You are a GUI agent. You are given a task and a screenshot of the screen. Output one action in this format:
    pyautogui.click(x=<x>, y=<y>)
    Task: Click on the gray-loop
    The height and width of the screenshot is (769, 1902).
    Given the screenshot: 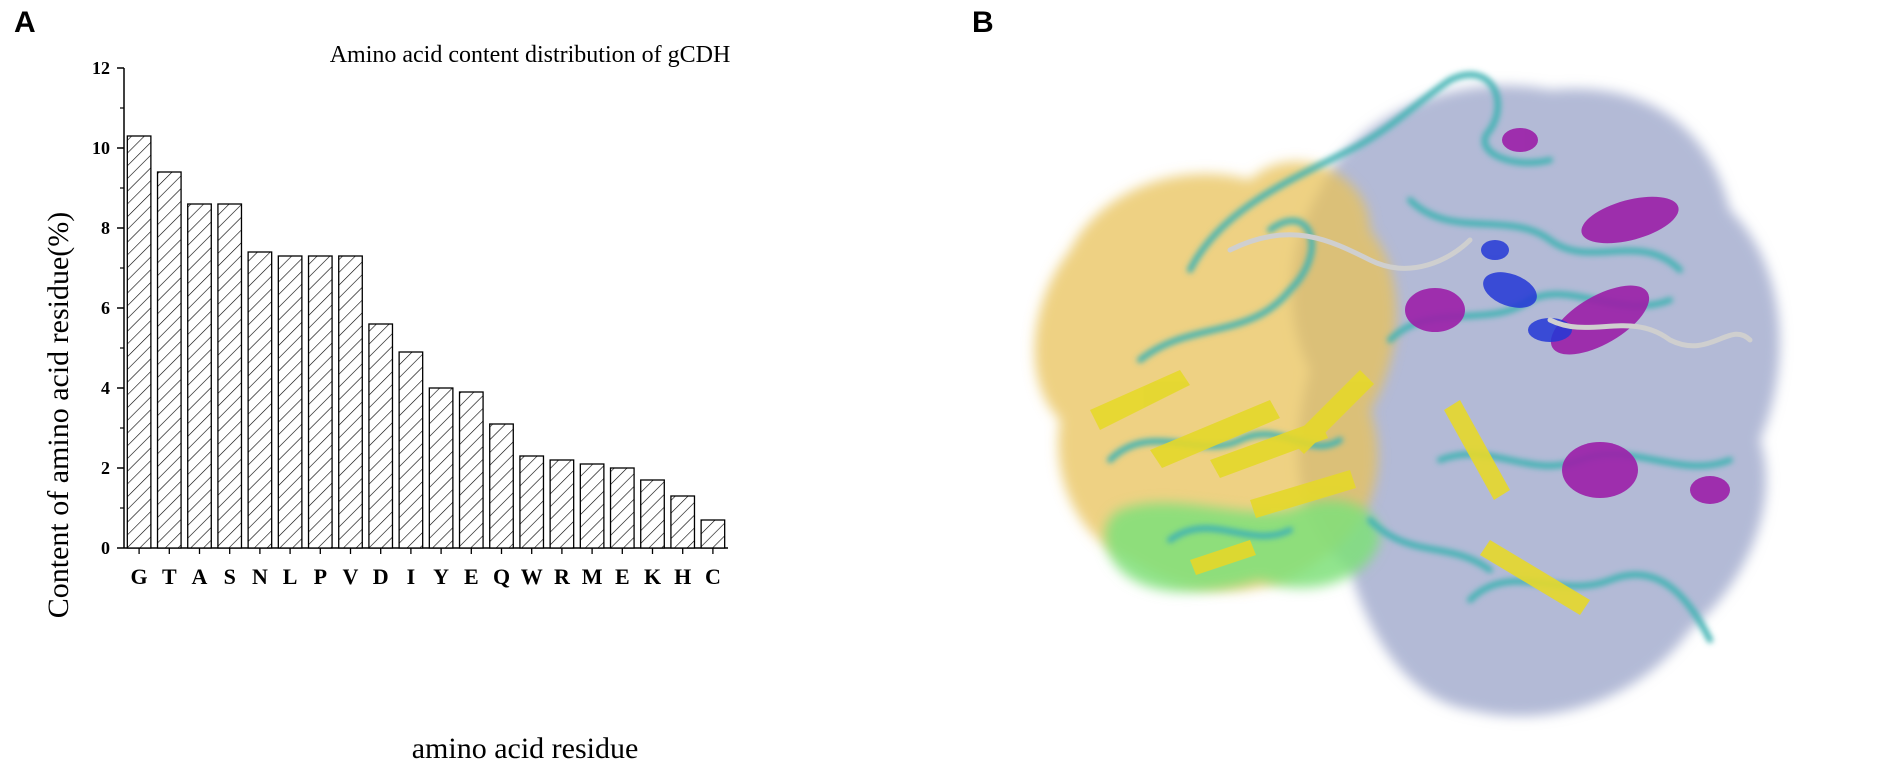 What is the action you would take?
    pyautogui.click(x=1490, y=290)
    